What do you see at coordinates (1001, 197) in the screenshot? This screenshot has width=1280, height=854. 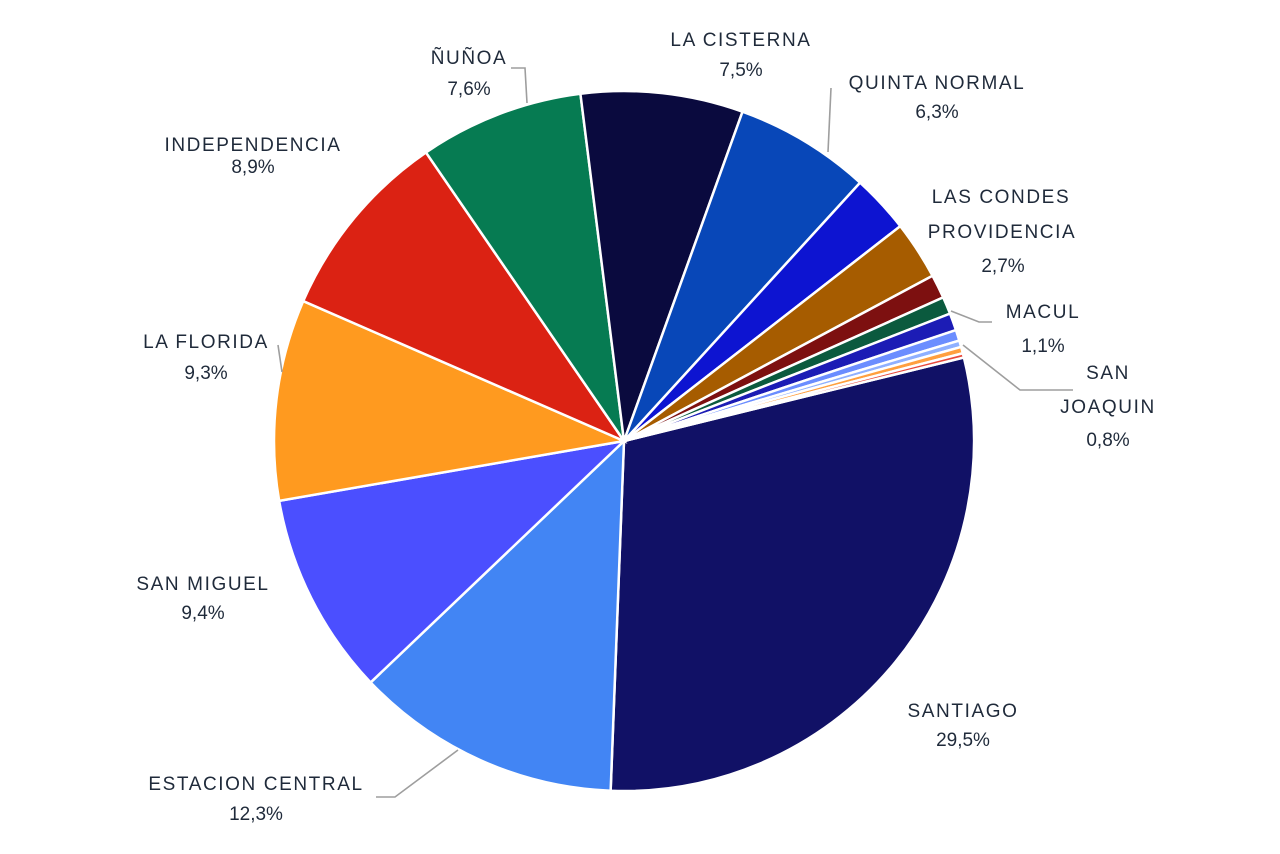 I see `label-name-las-condes: LAS CONDES` at bounding box center [1001, 197].